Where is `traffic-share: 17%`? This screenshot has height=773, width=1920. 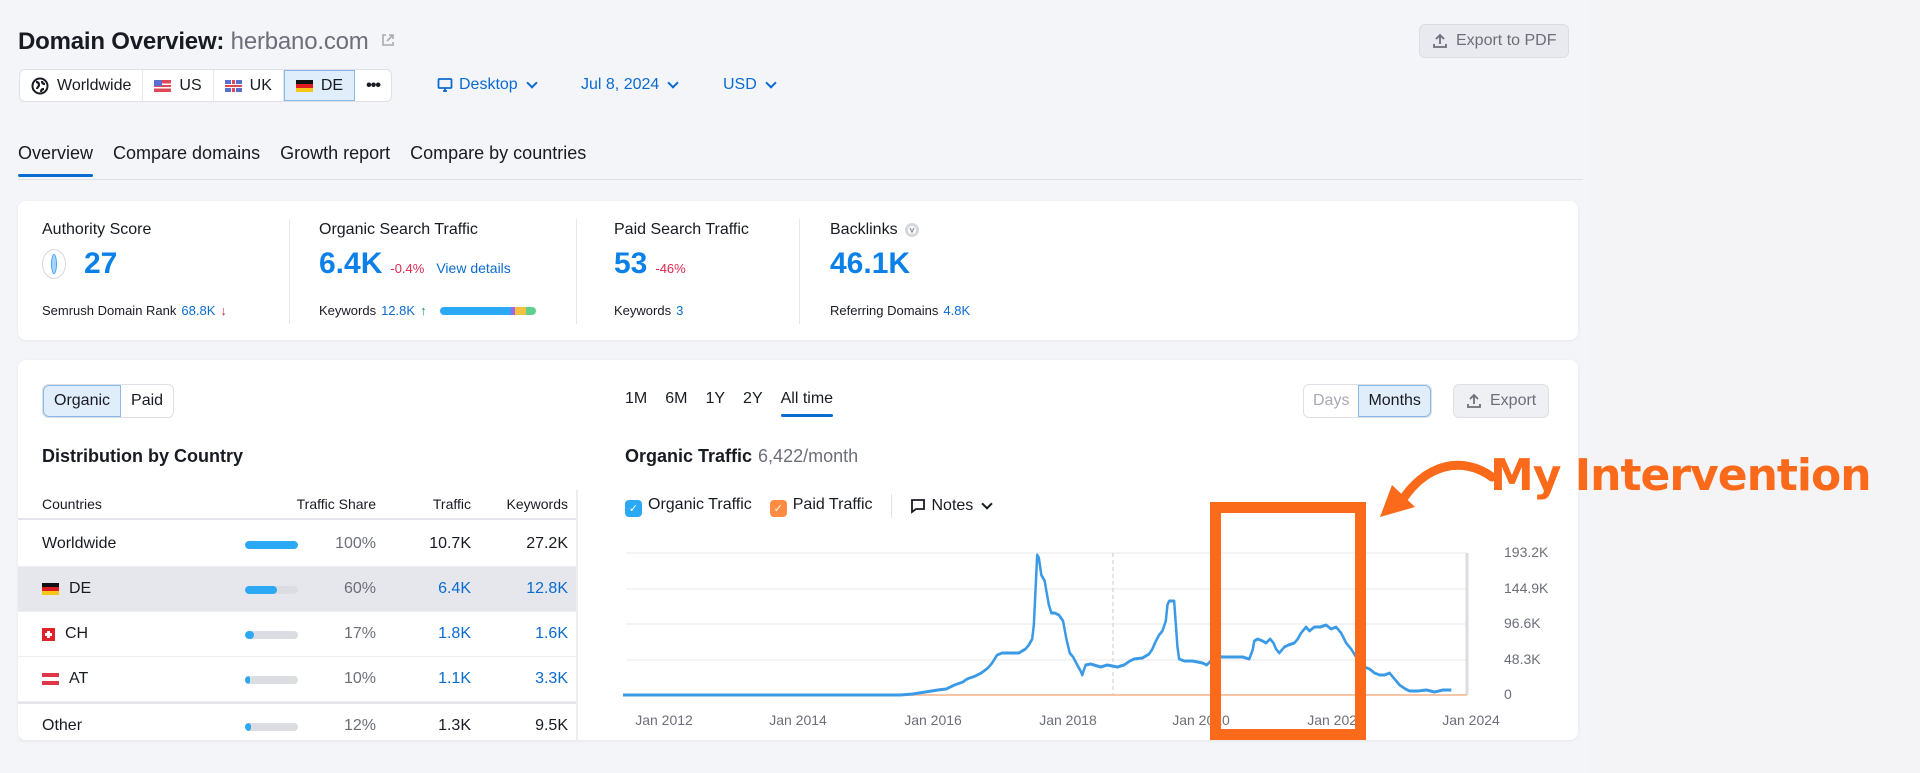 traffic-share: 17% is located at coordinates (359, 633).